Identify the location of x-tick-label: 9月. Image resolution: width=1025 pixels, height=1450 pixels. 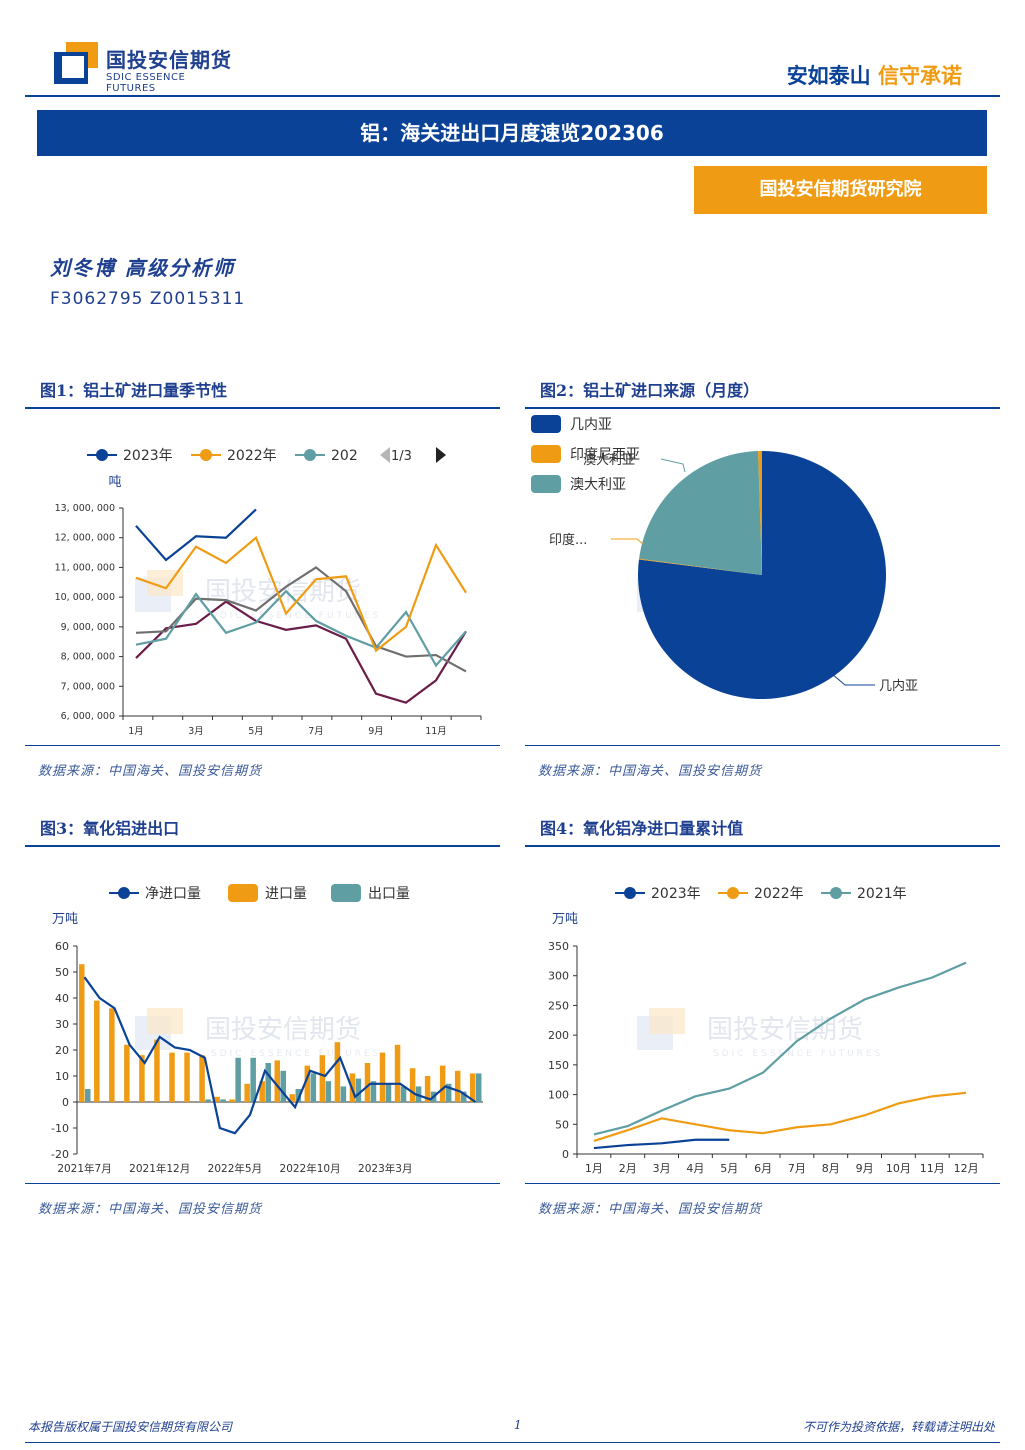
(376, 731).